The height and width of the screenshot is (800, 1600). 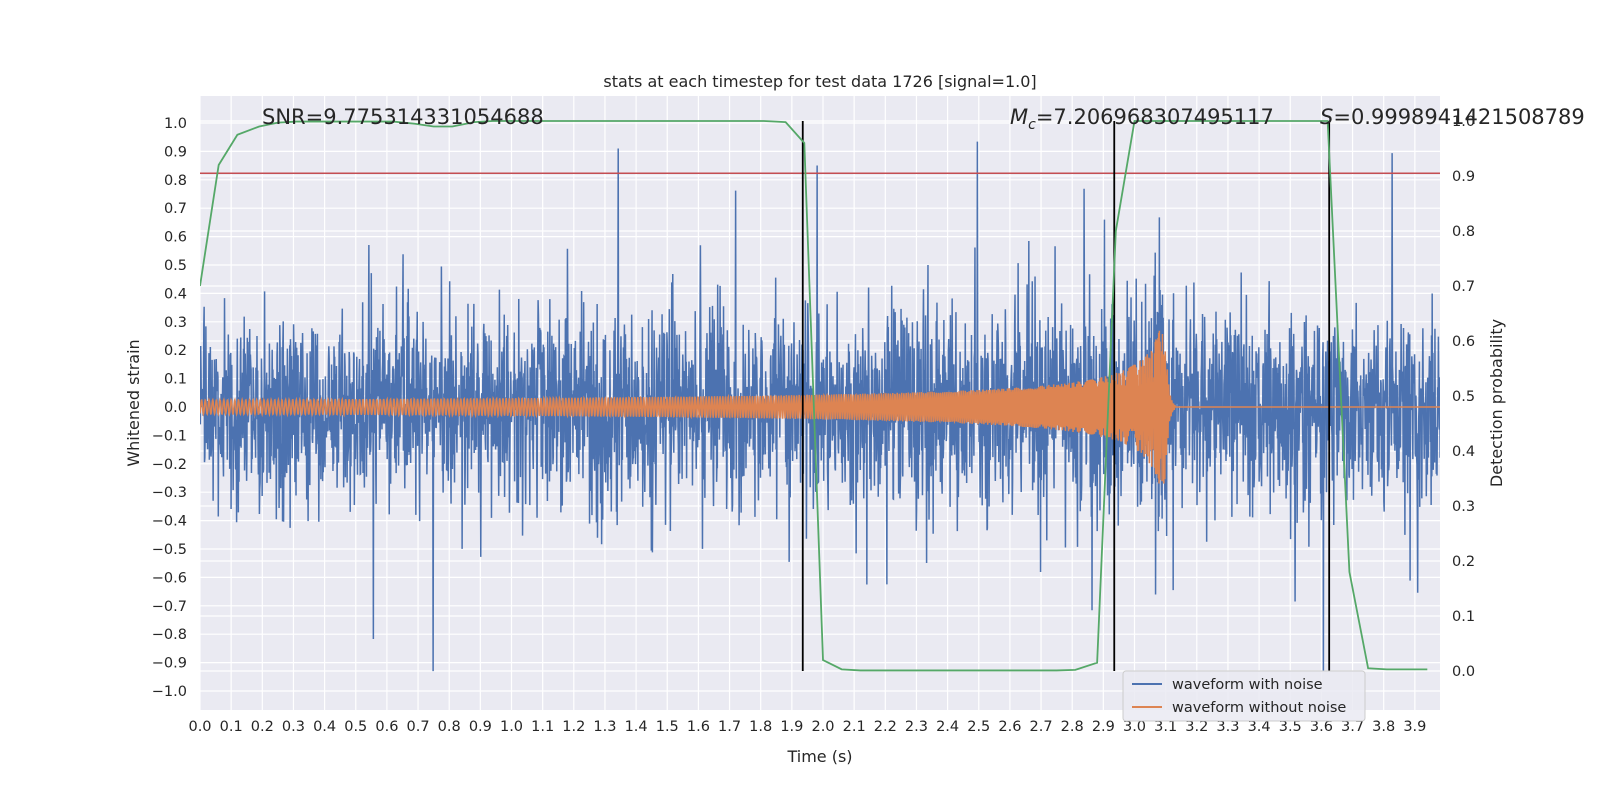 What do you see at coordinates (175, 238) in the screenshot?
I see `y-tick-label: 0.6` at bounding box center [175, 238].